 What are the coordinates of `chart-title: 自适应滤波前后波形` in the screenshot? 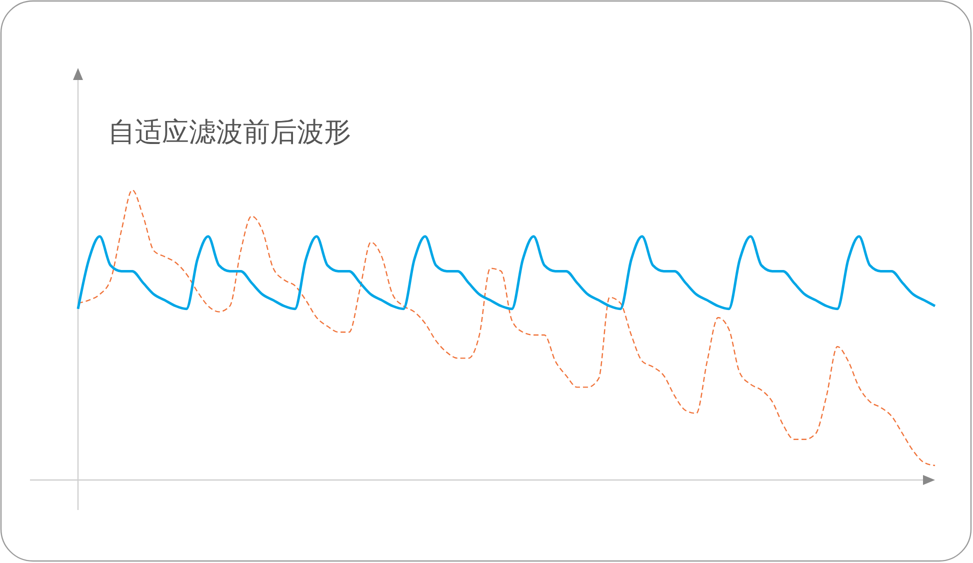 It's located at (229, 133).